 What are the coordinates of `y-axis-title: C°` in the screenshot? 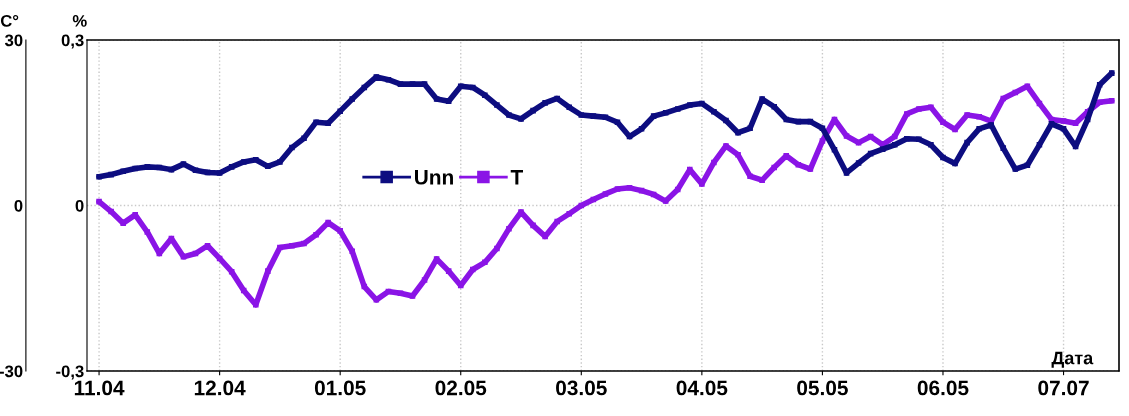 It's located at (9, 20).